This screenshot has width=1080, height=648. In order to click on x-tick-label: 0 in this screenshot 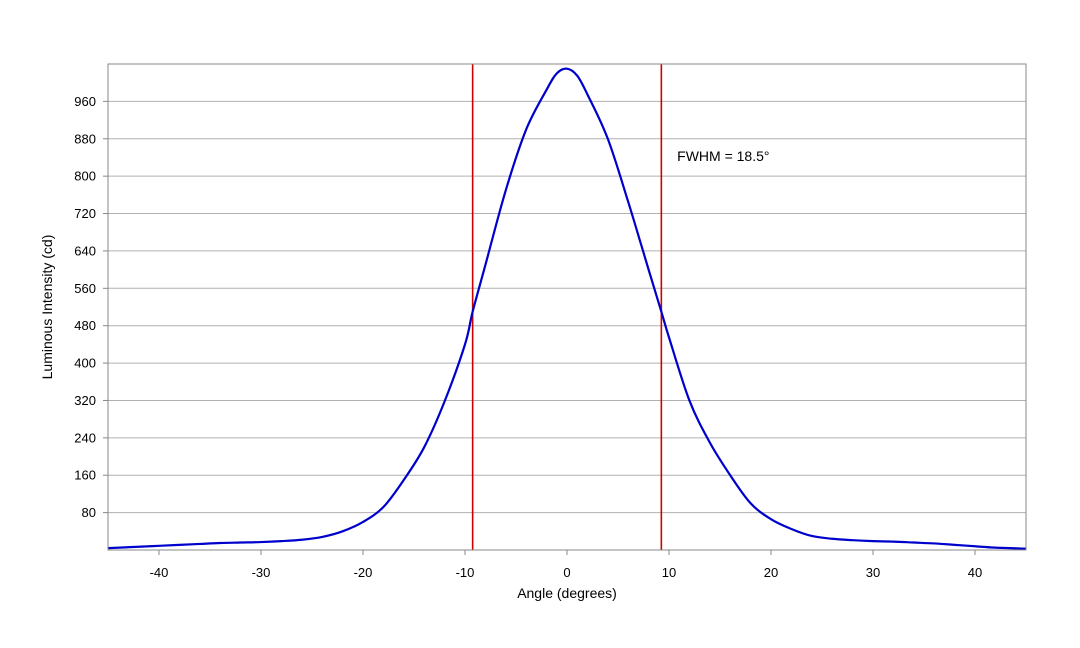, I will do `click(566, 572)`.